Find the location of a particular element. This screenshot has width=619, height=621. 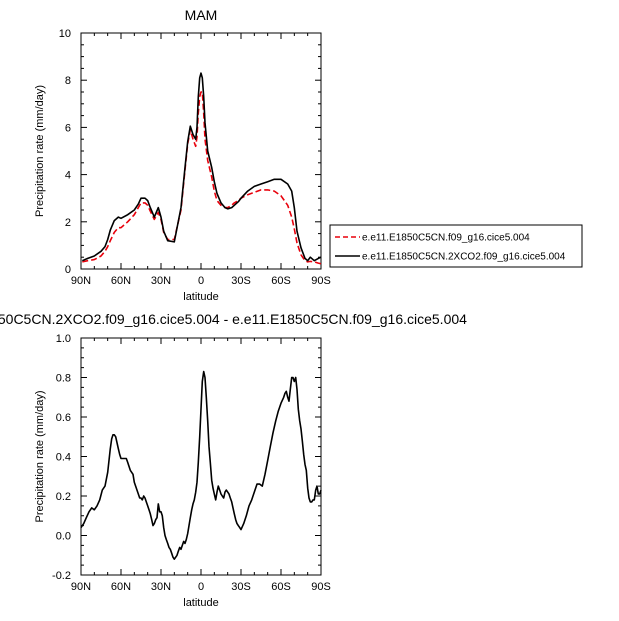

plot-frame is located at coordinates (201, 151).